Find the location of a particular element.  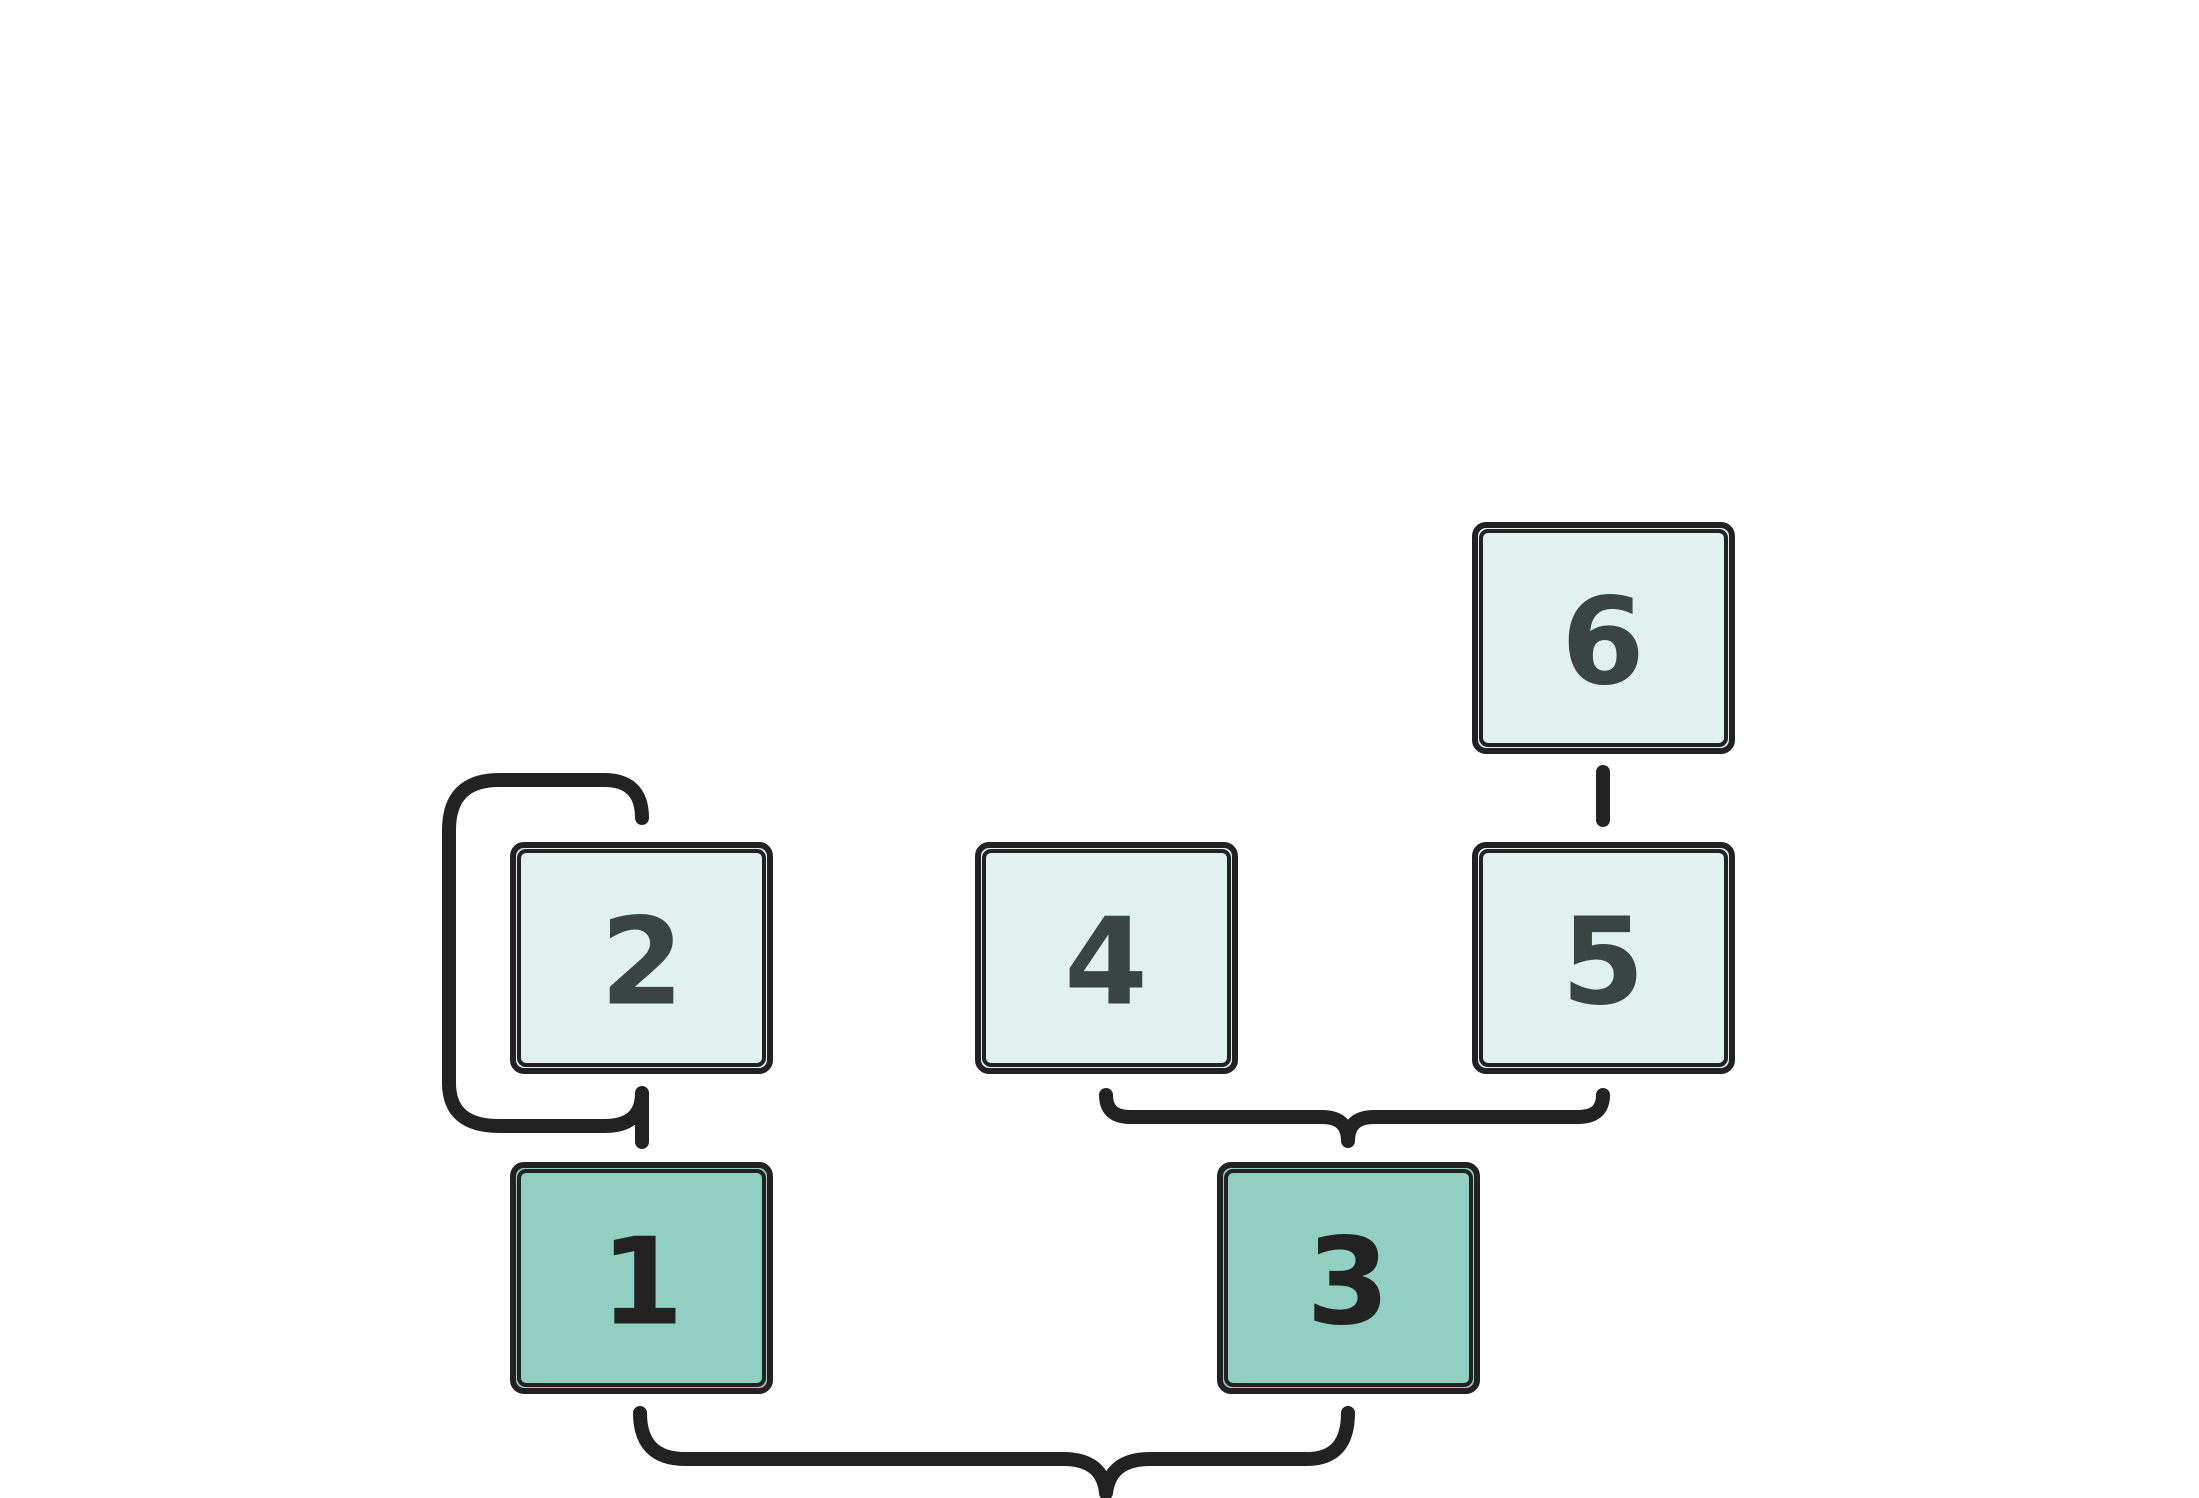

node-3: 3 is located at coordinates (1348, 1278).